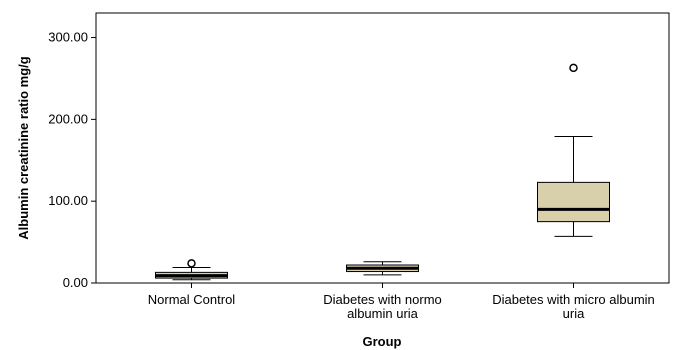 The height and width of the screenshot is (350, 683). Describe the element at coordinates (573, 299) in the screenshot. I see `x-category-label: Diabetes with micro albumin` at that location.